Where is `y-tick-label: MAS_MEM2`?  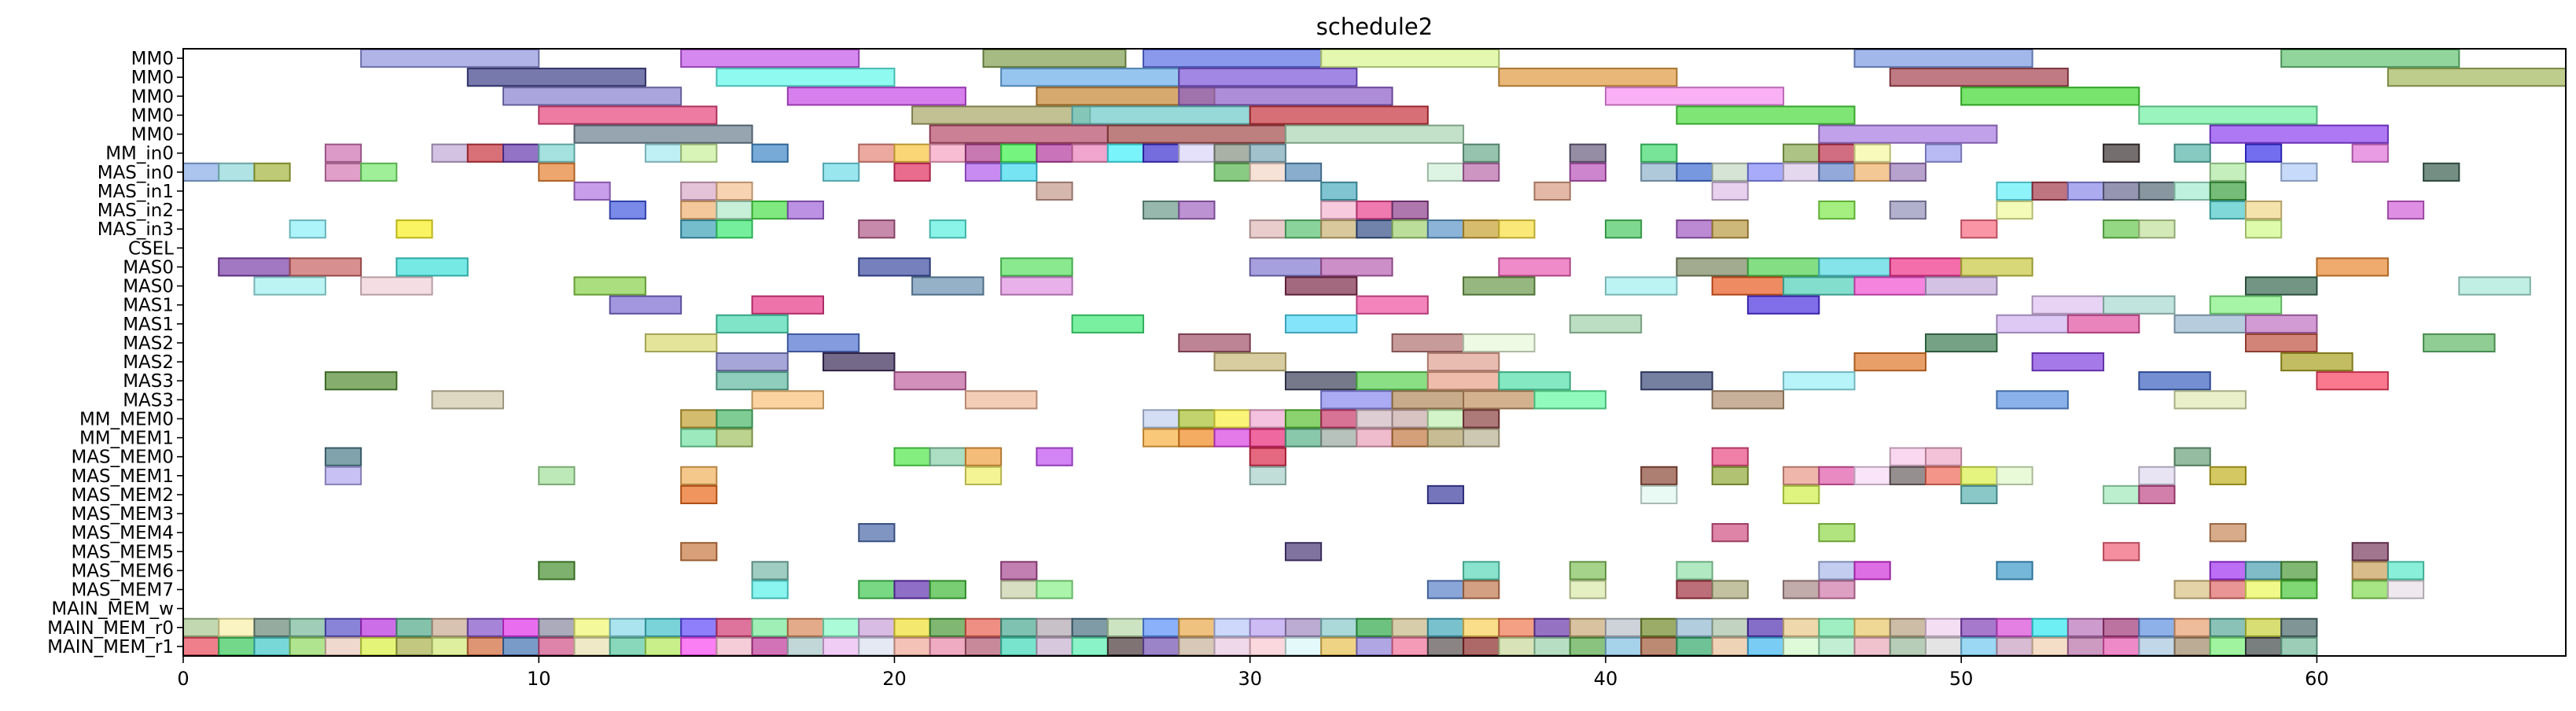 y-tick-label: MAS_MEM2 is located at coordinates (122, 495).